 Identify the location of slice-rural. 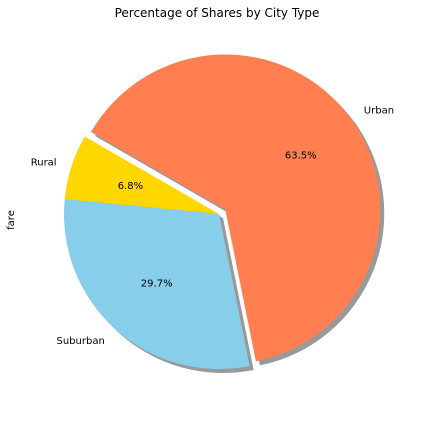
(141, 175).